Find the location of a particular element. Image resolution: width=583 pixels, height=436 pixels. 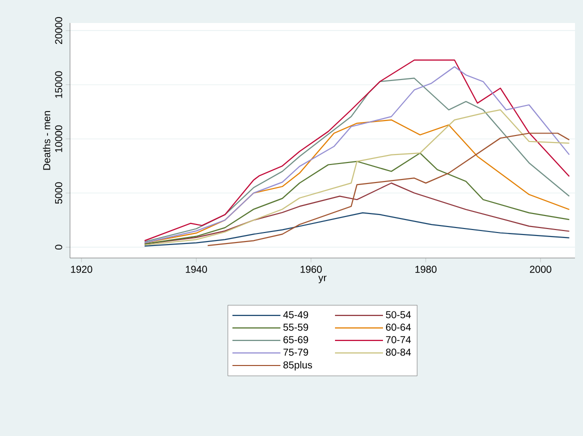

legend-label: 60-64 is located at coordinates (398, 327).